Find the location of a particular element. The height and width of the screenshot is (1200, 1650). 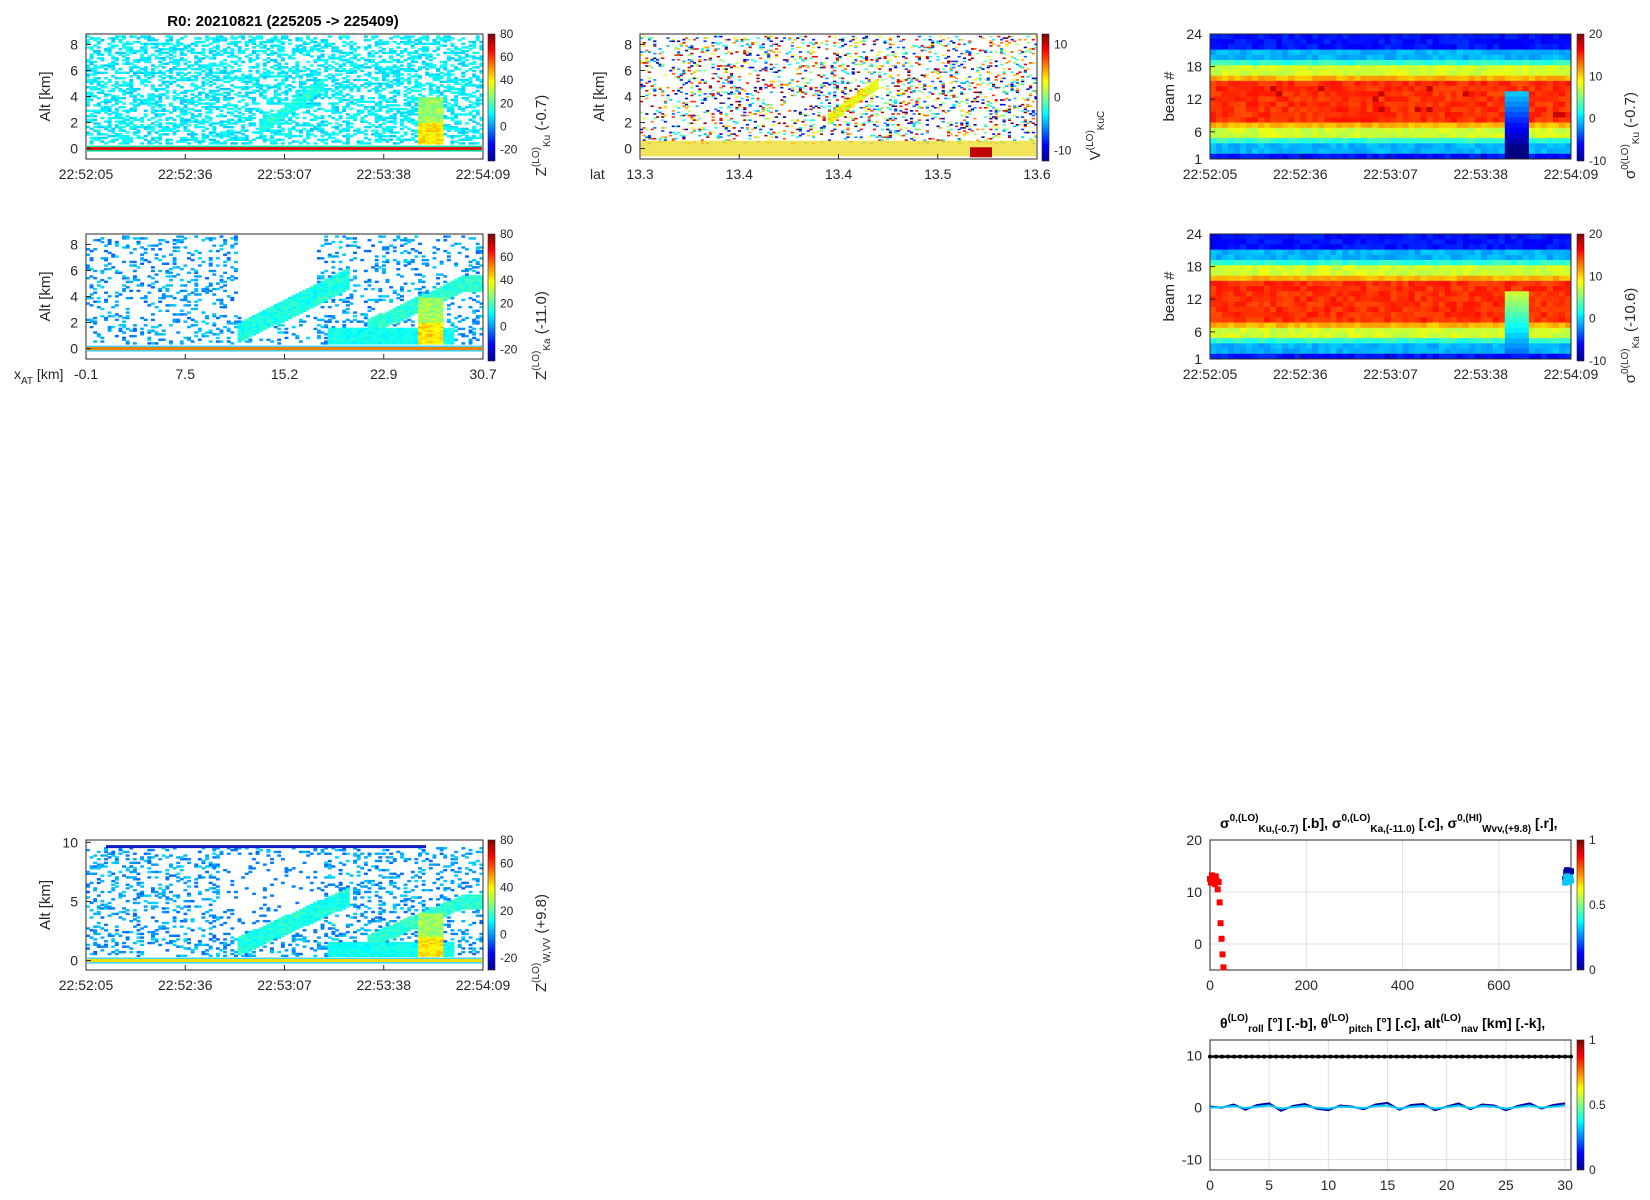

x-tick-label: 22:52:36 is located at coordinates (185, 174).